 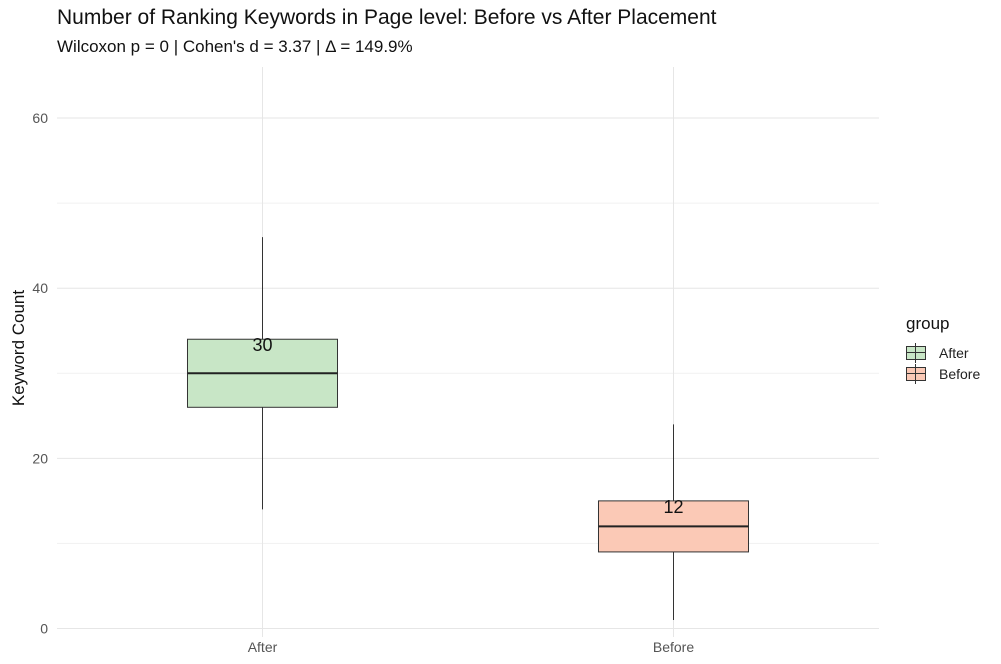 What do you see at coordinates (916, 352) in the screenshot?
I see `legend-key-after` at bounding box center [916, 352].